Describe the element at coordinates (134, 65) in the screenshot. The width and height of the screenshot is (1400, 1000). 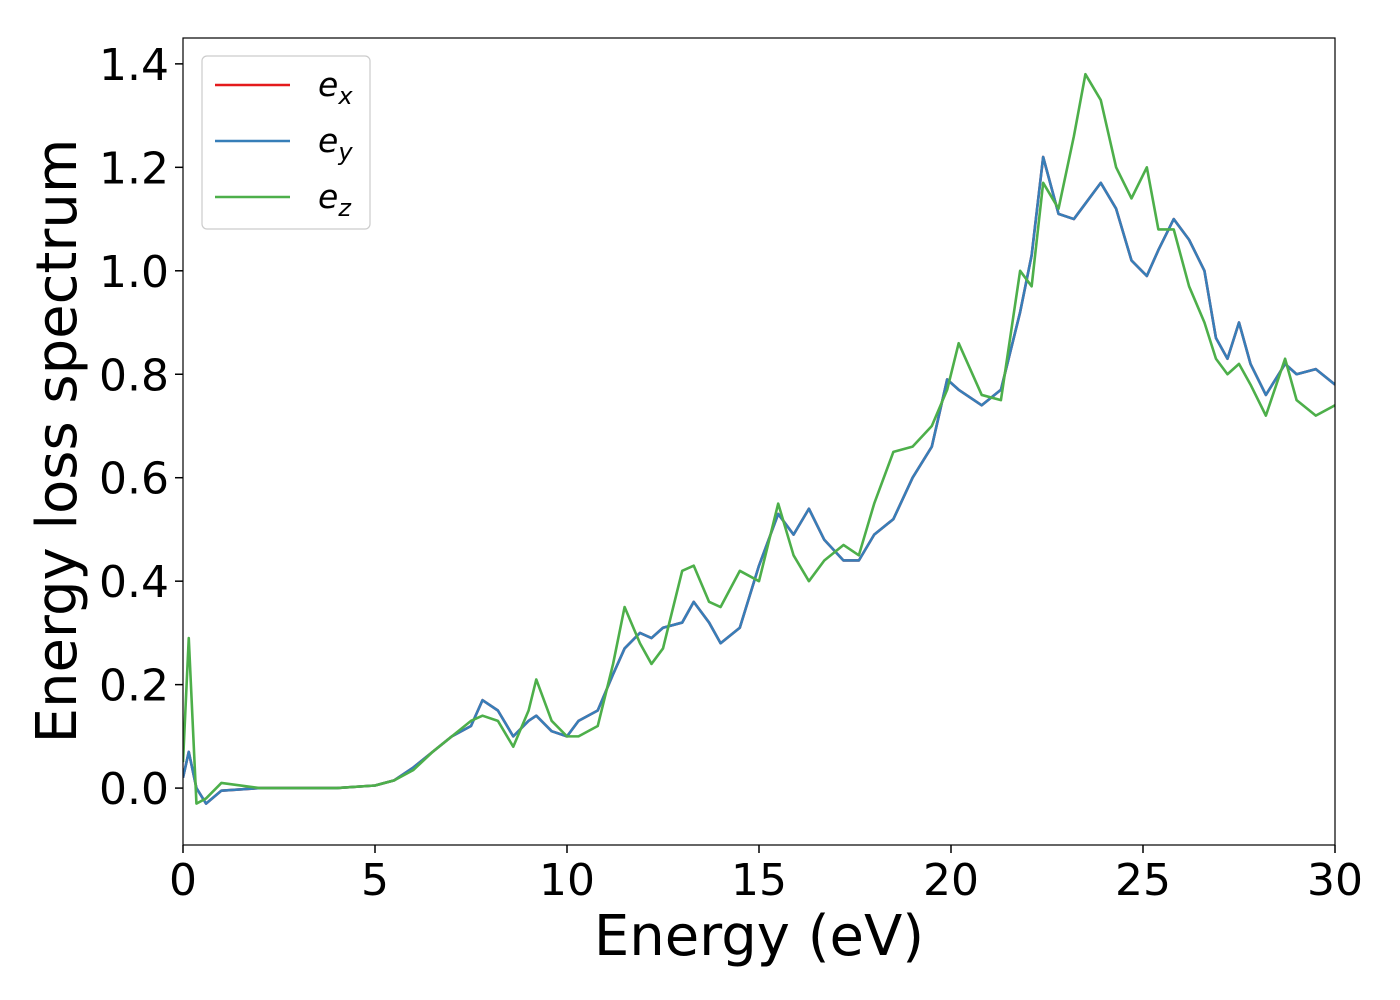
I see `y-tick-label: 1.4` at that location.